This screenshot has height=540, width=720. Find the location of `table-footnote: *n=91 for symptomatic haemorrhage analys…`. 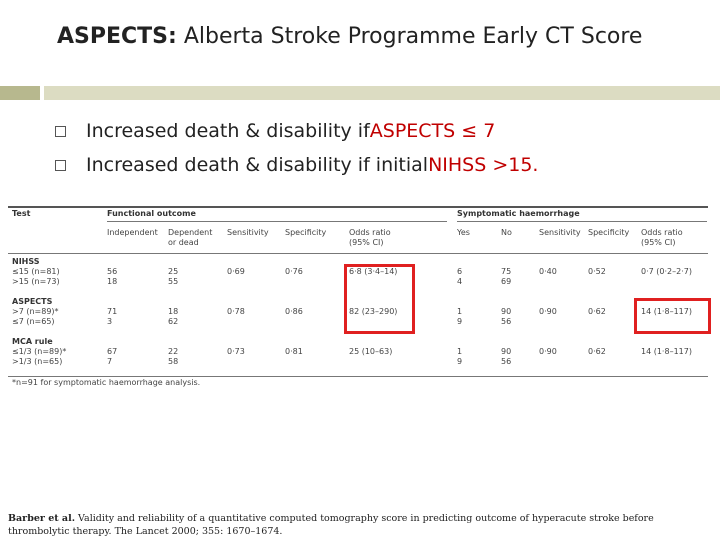

table-footnote: *n=91 for symptomatic haemorrhage analys… is located at coordinates (106, 382).